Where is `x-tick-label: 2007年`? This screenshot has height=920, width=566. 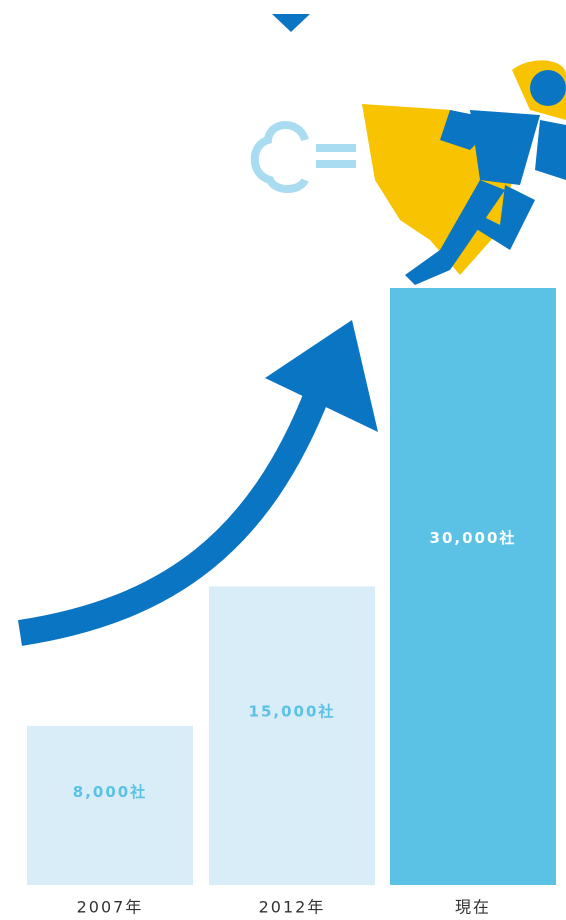
x-tick-label: 2007年 is located at coordinates (110, 907).